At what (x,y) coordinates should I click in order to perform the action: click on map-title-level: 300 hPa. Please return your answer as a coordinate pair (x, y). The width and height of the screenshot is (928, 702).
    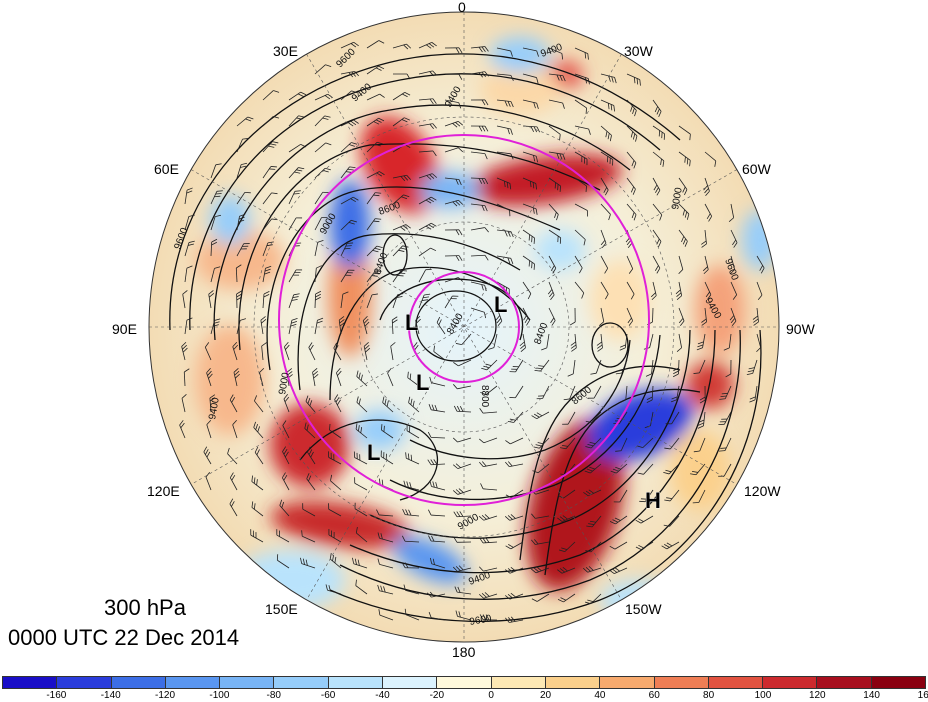
    Looking at the image, I should click on (145, 607).